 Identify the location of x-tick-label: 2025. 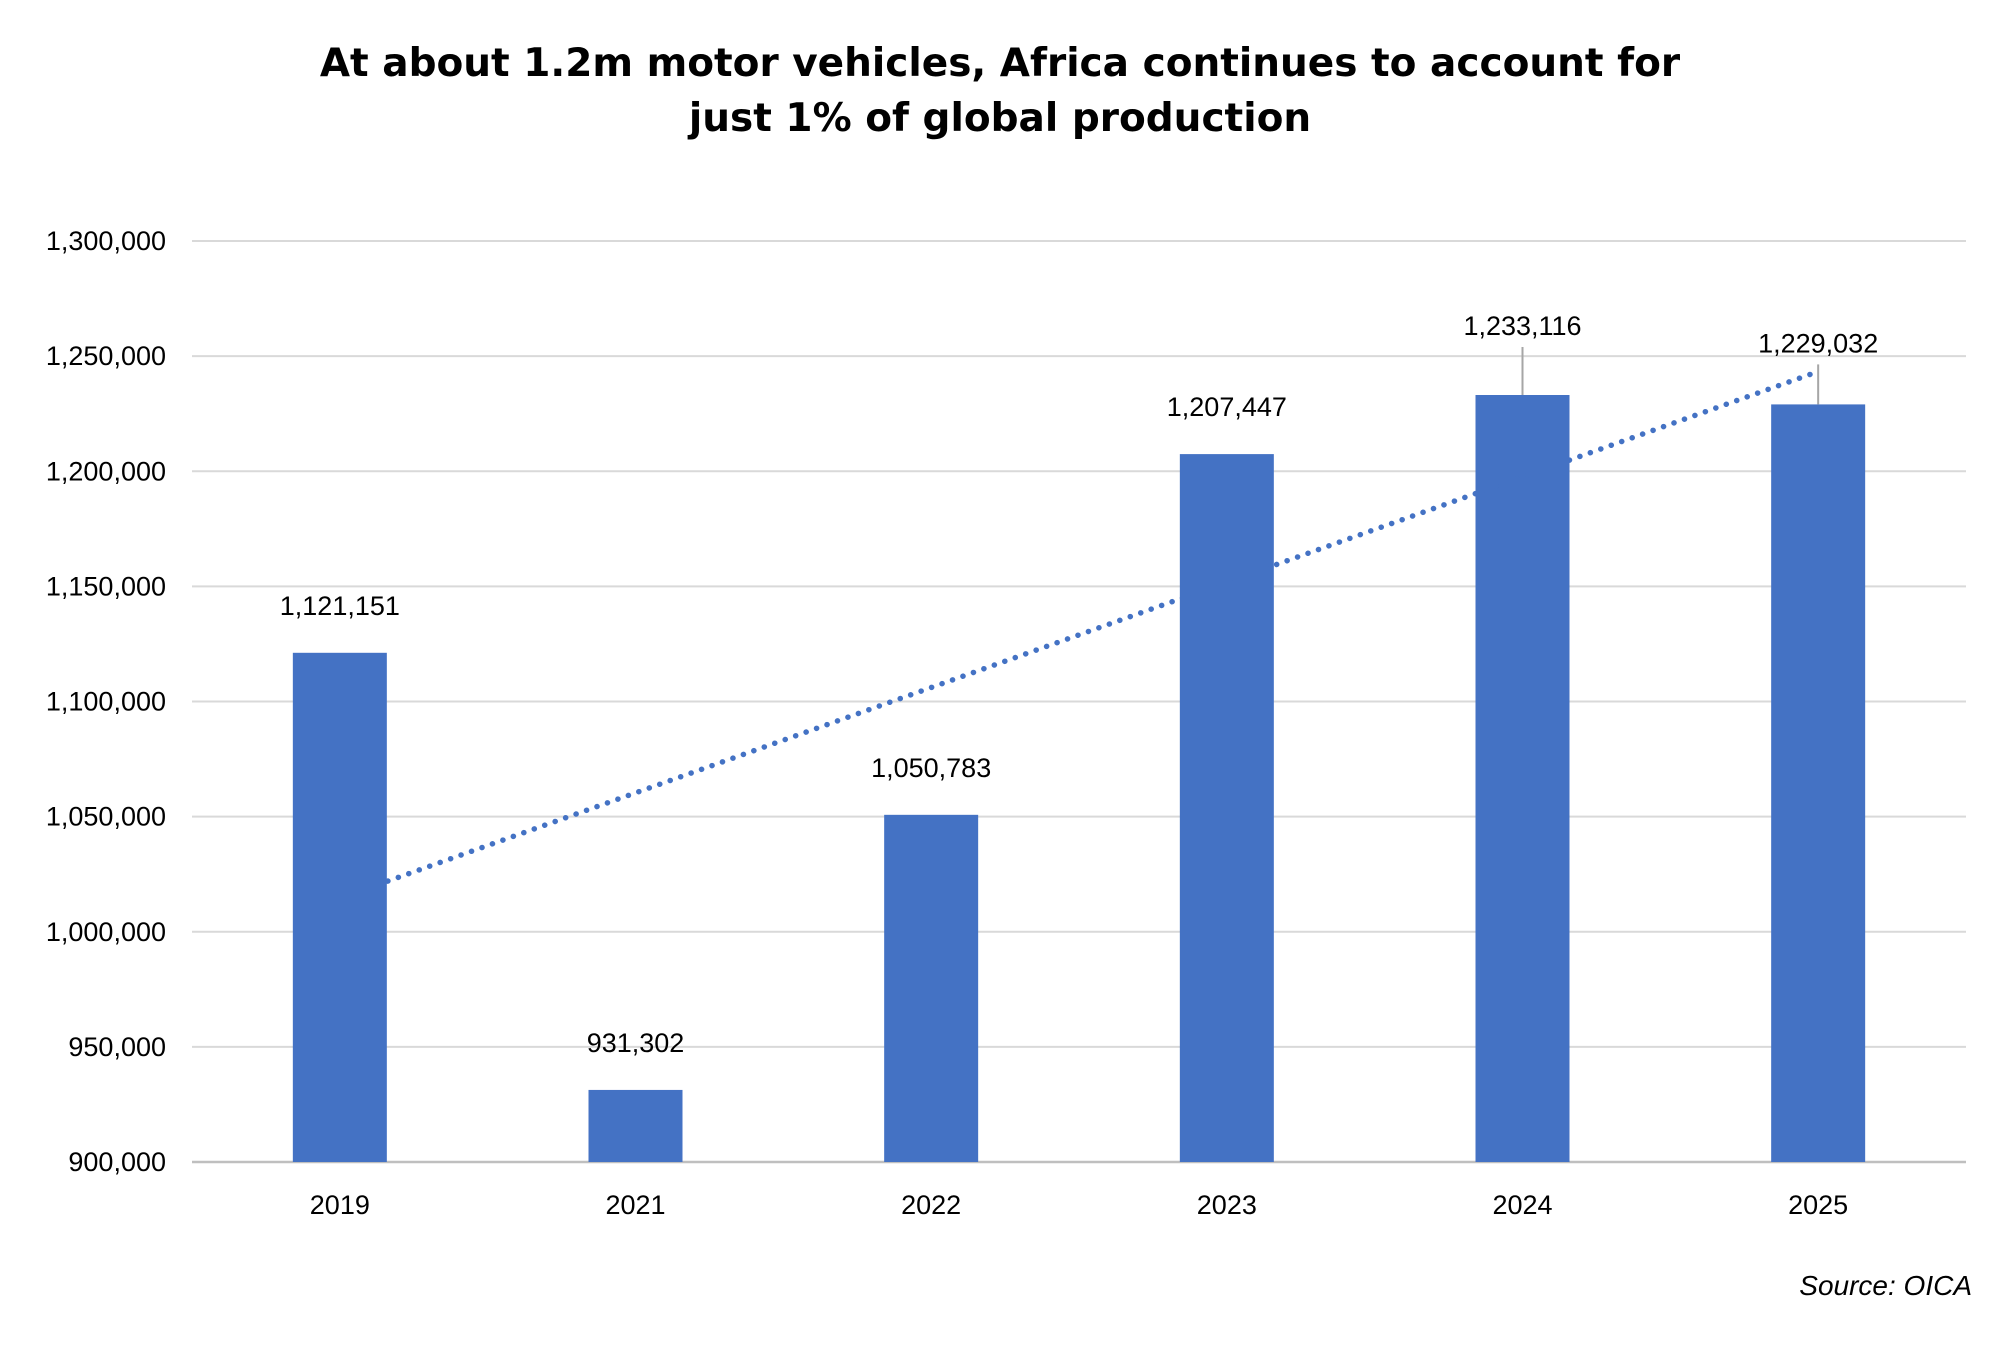
(1818, 1205).